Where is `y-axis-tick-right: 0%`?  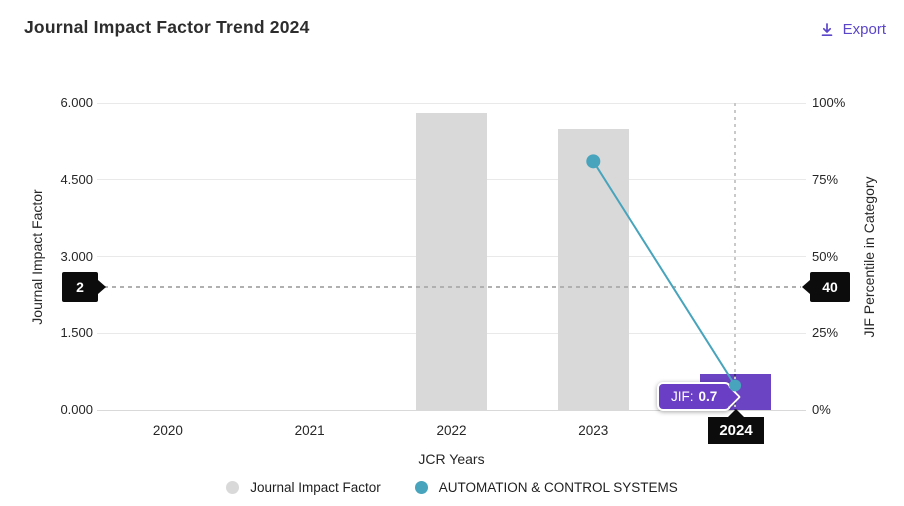 y-axis-tick-right: 0% is located at coordinates (821, 409).